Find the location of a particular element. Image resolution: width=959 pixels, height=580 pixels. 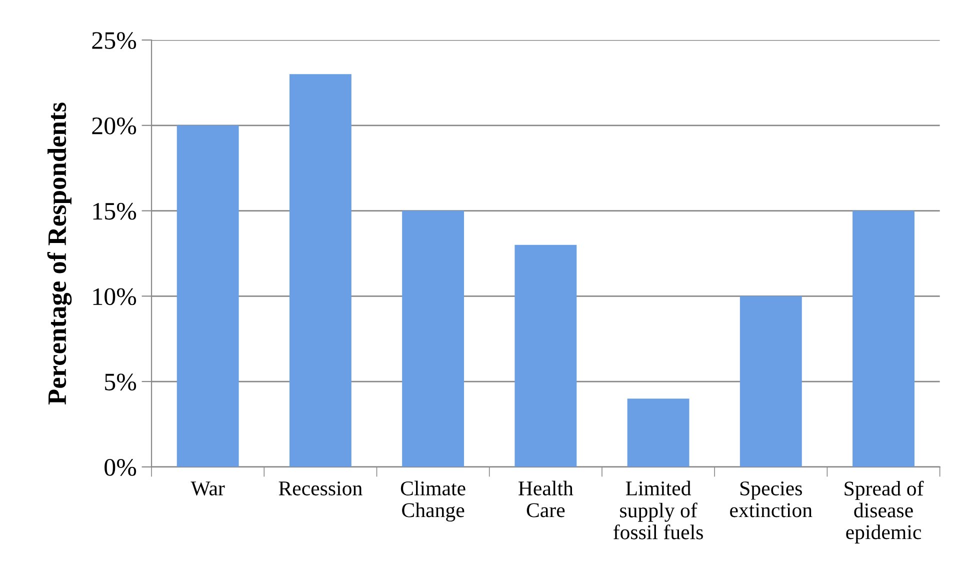

x-tick-label: Species extinction is located at coordinates (771, 499).